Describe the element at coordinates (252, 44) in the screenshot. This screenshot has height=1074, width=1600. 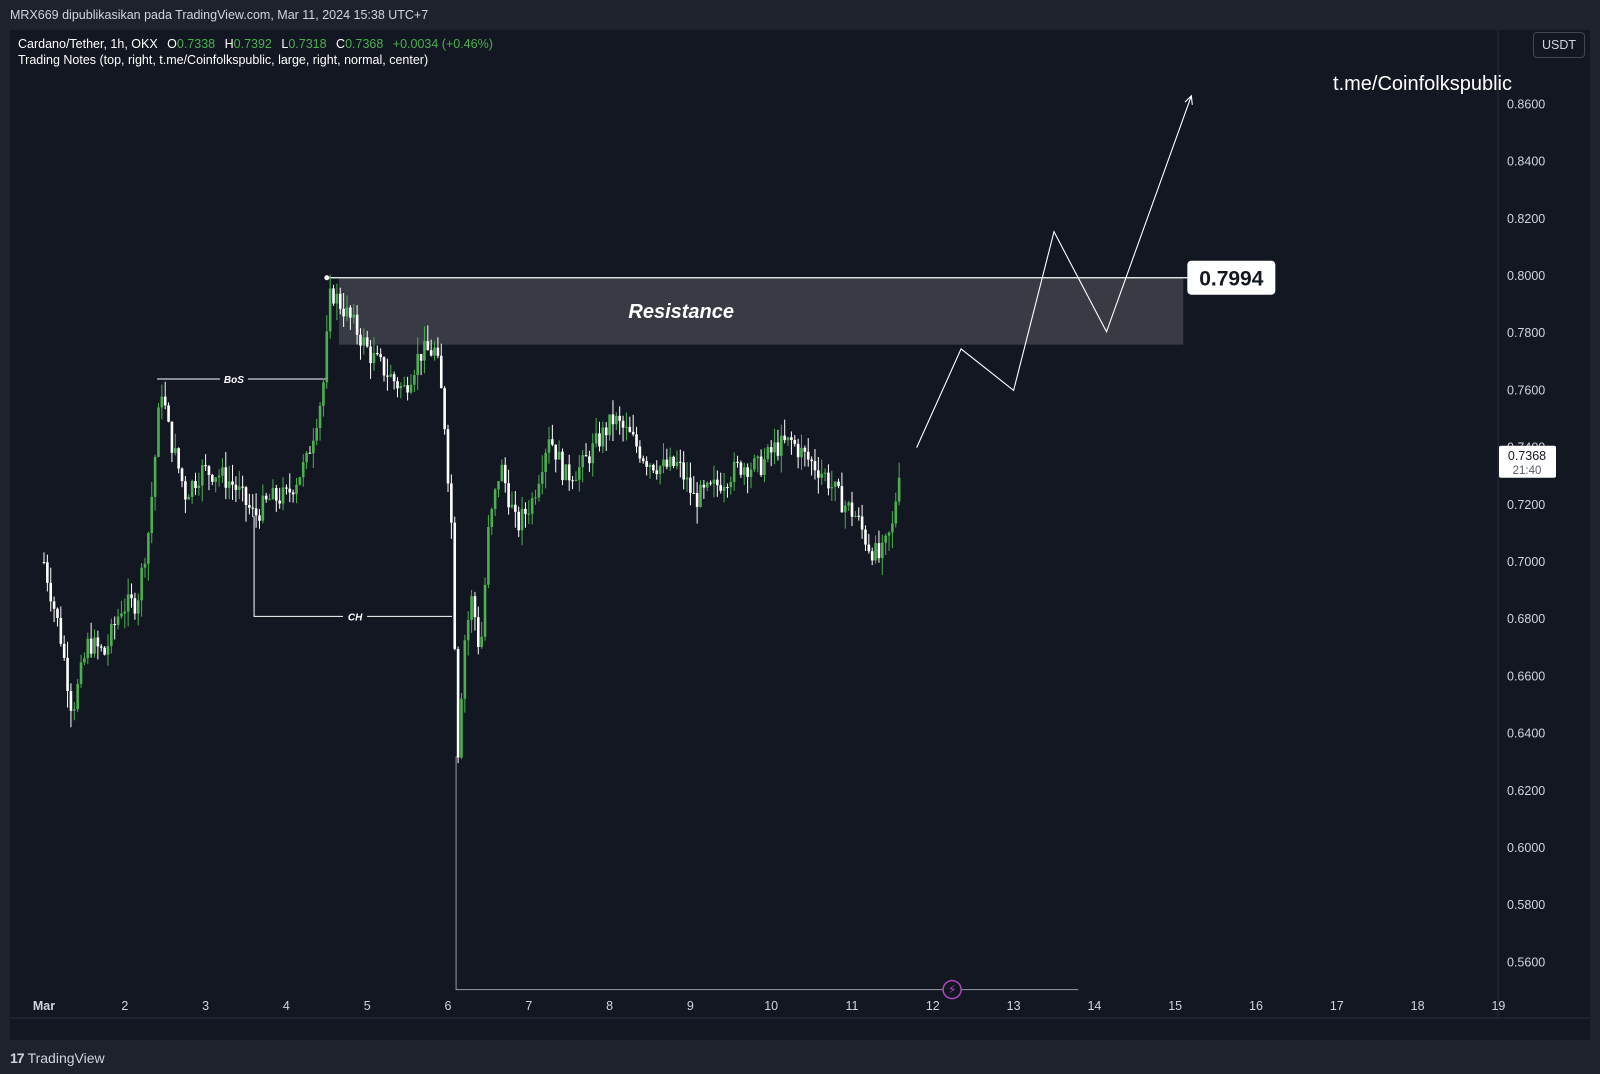
I see `high-value: 0.7392` at that location.